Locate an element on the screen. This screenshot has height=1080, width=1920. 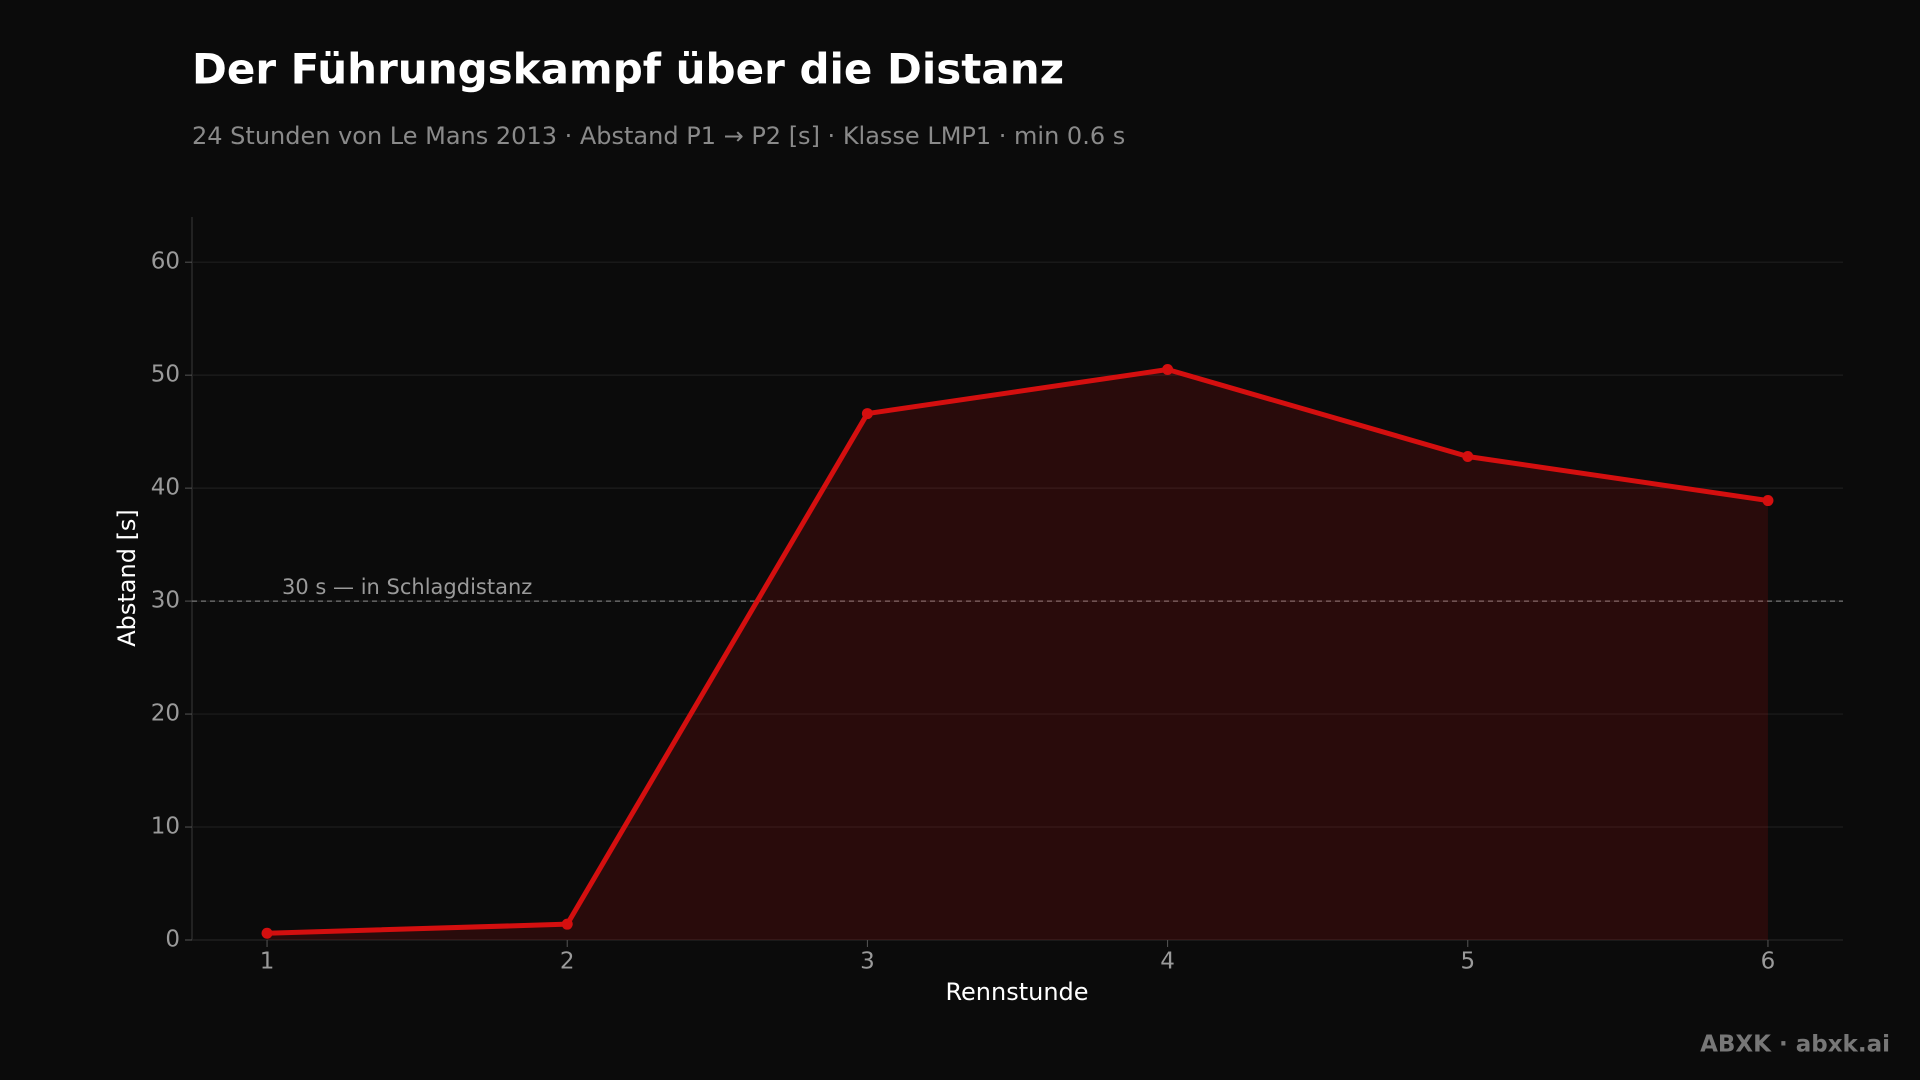
y-tick-label: 0 is located at coordinates (172, 940).